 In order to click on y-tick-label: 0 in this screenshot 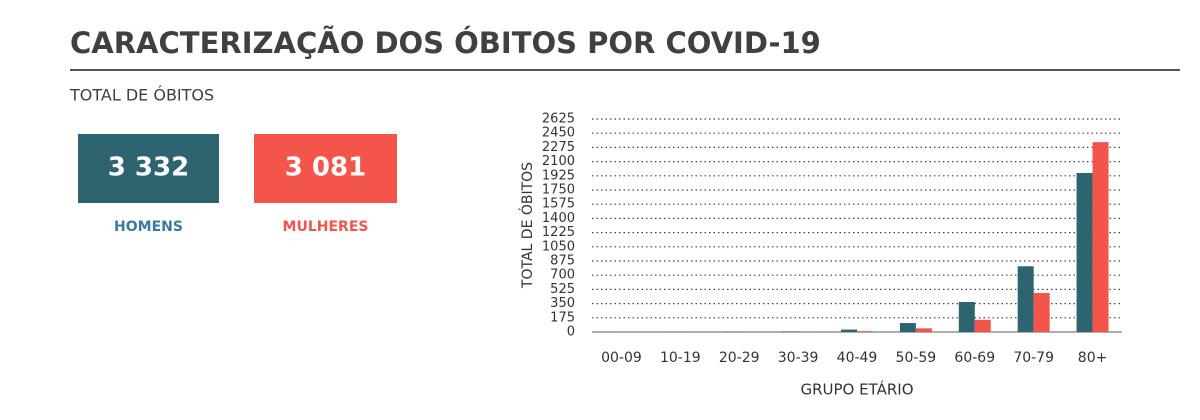, I will do `click(571, 332)`.